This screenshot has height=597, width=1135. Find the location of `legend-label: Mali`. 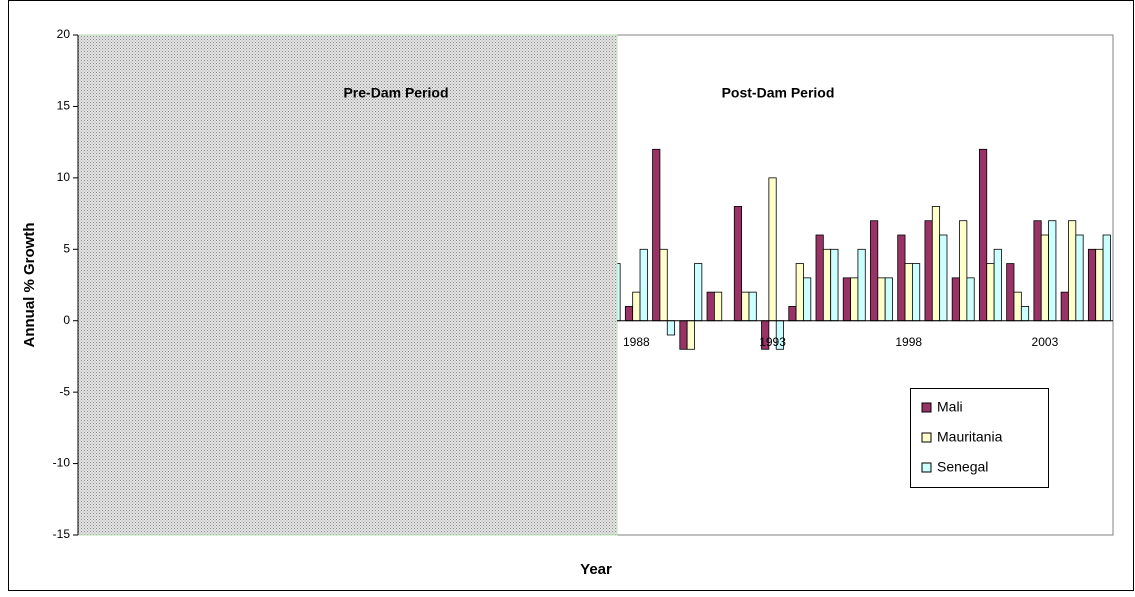

legend-label: Mali is located at coordinates (950, 407).